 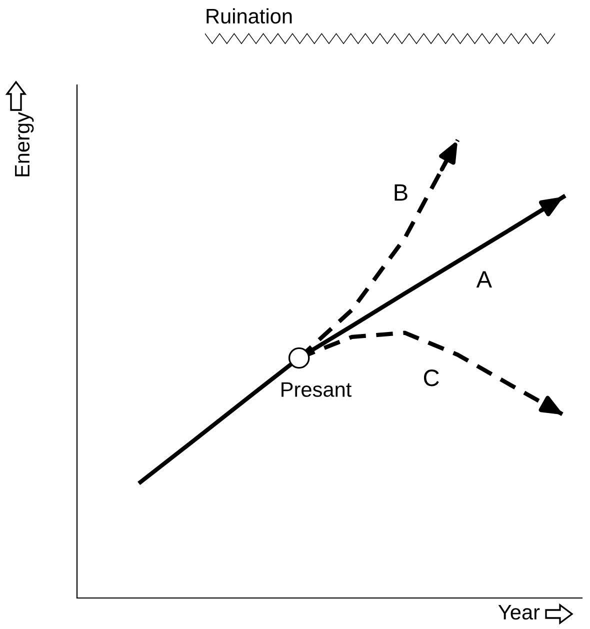 I want to click on chart-title: Ruination, so click(x=249, y=16).